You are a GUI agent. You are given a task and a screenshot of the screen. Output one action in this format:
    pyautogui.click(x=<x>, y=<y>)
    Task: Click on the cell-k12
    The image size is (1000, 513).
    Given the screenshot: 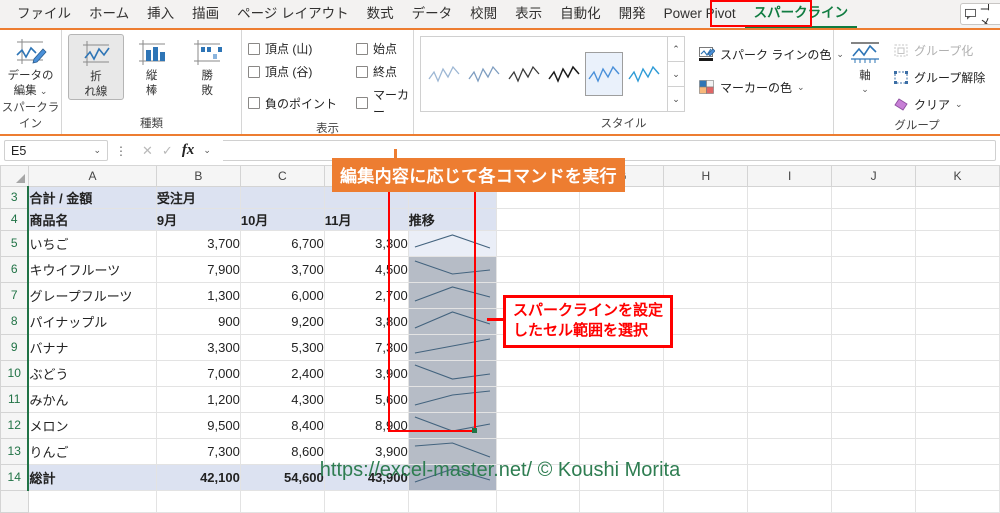 What is the action you would take?
    pyautogui.click(x=957, y=425)
    